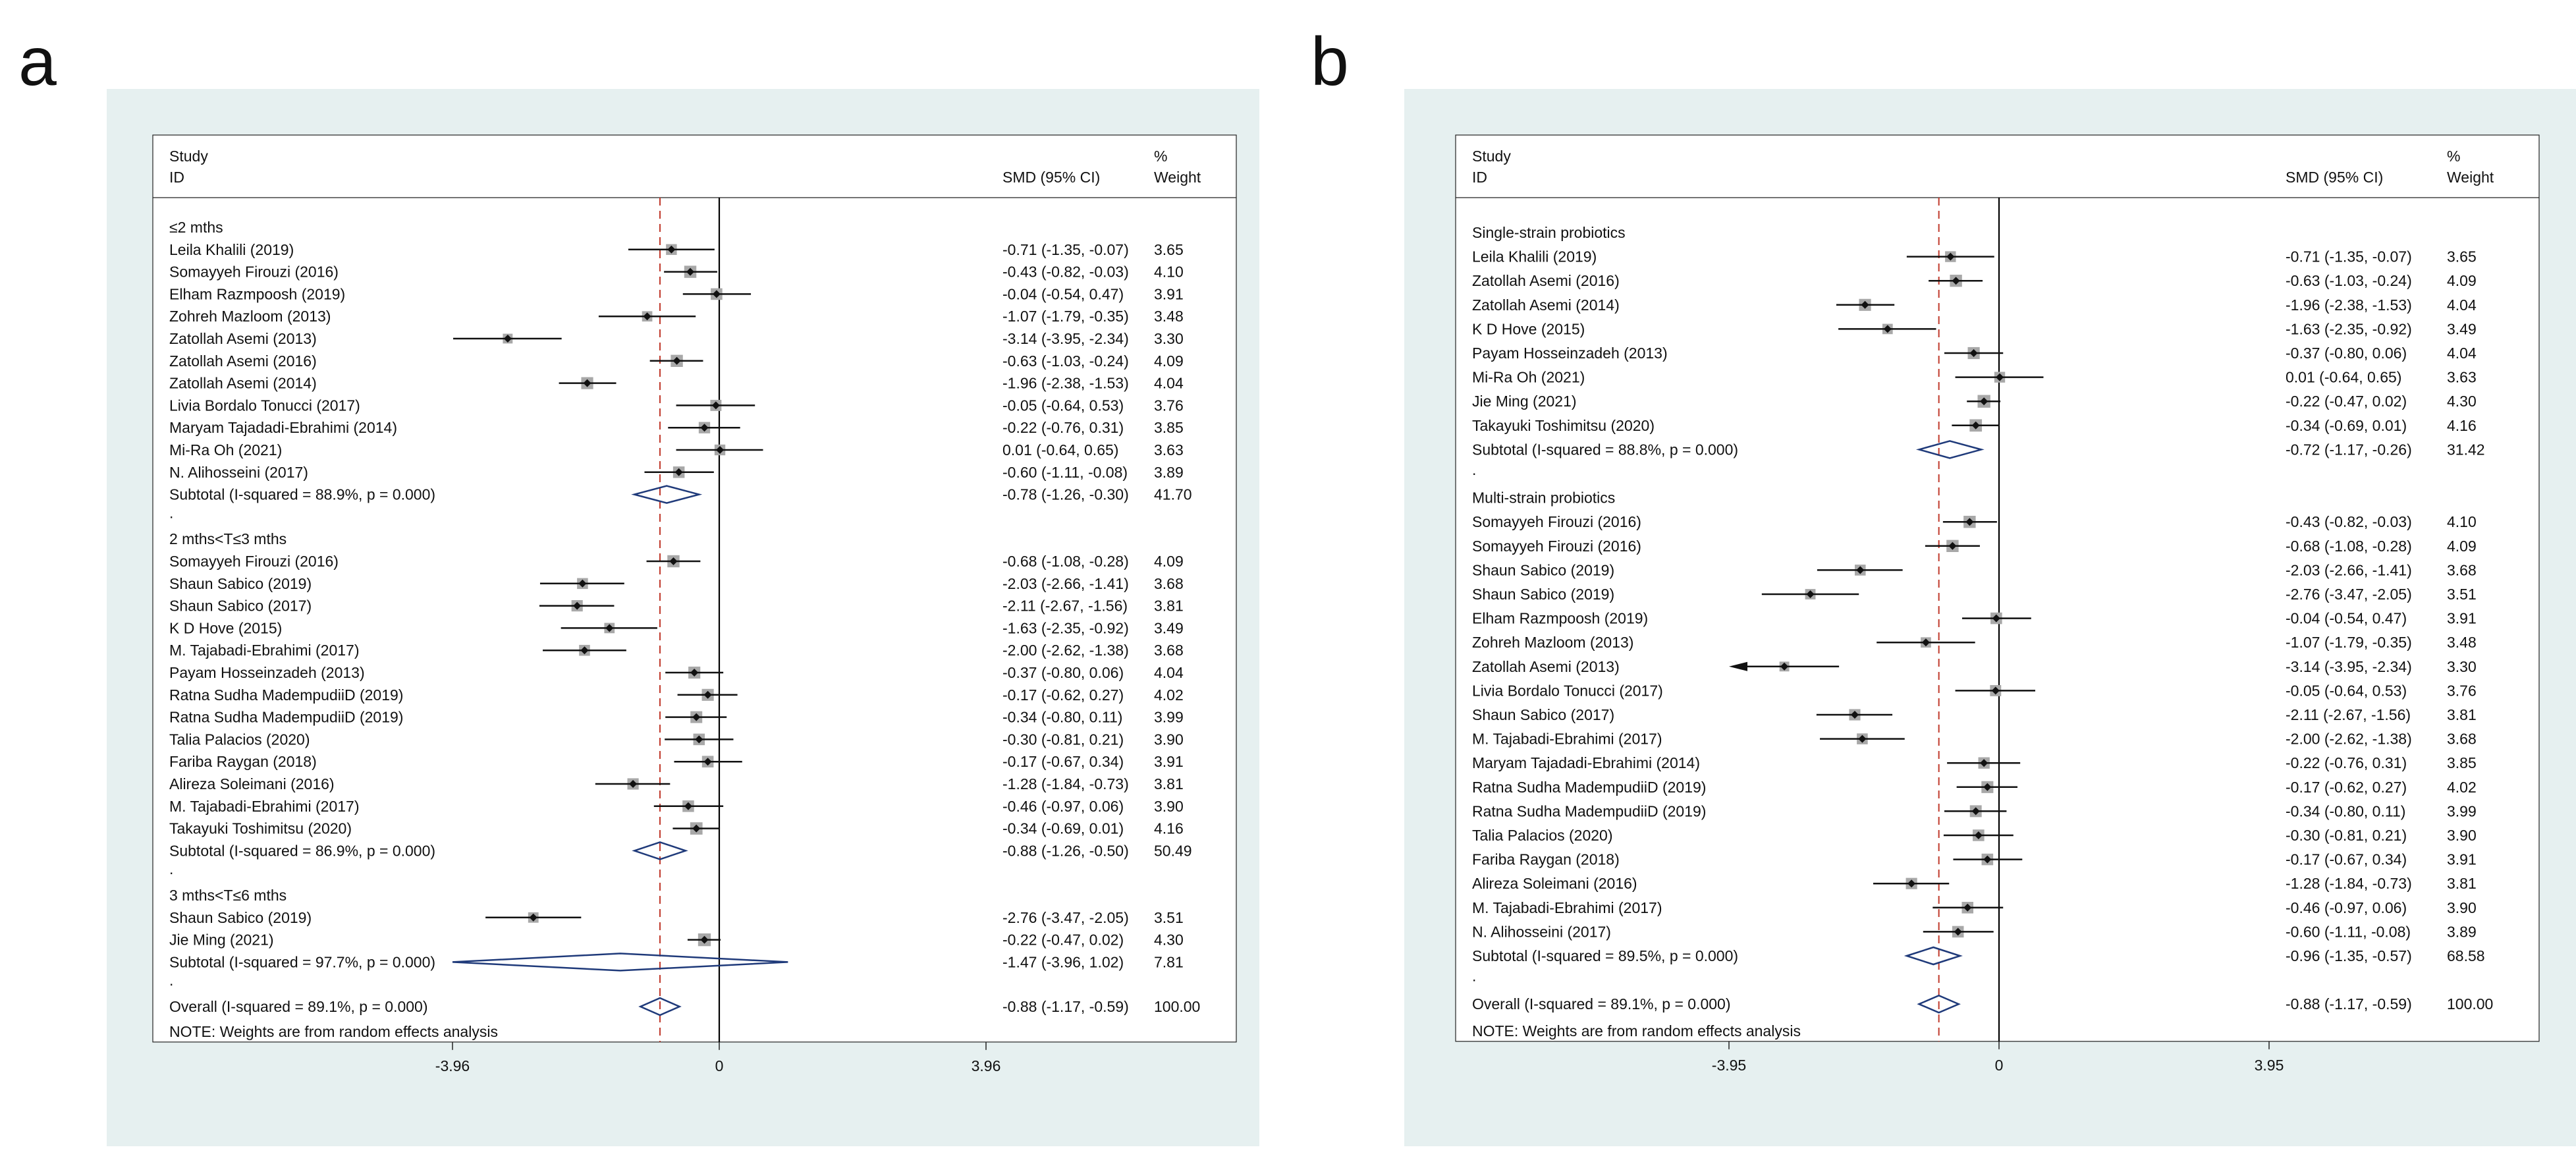 The height and width of the screenshot is (1166, 2576). What do you see at coordinates (2349, 1004) in the screenshot?
I see `overall-ci: -0.88 (-1.17, -0.59)` at bounding box center [2349, 1004].